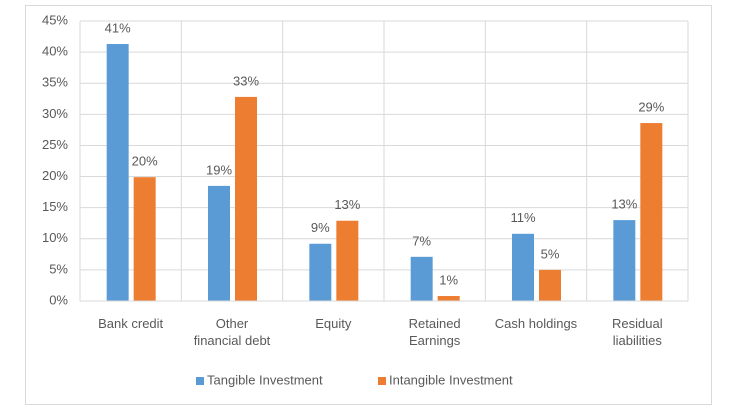  What do you see at coordinates (55, 51) in the screenshot?
I see `y-tick-label: 40%` at bounding box center [55, 51].